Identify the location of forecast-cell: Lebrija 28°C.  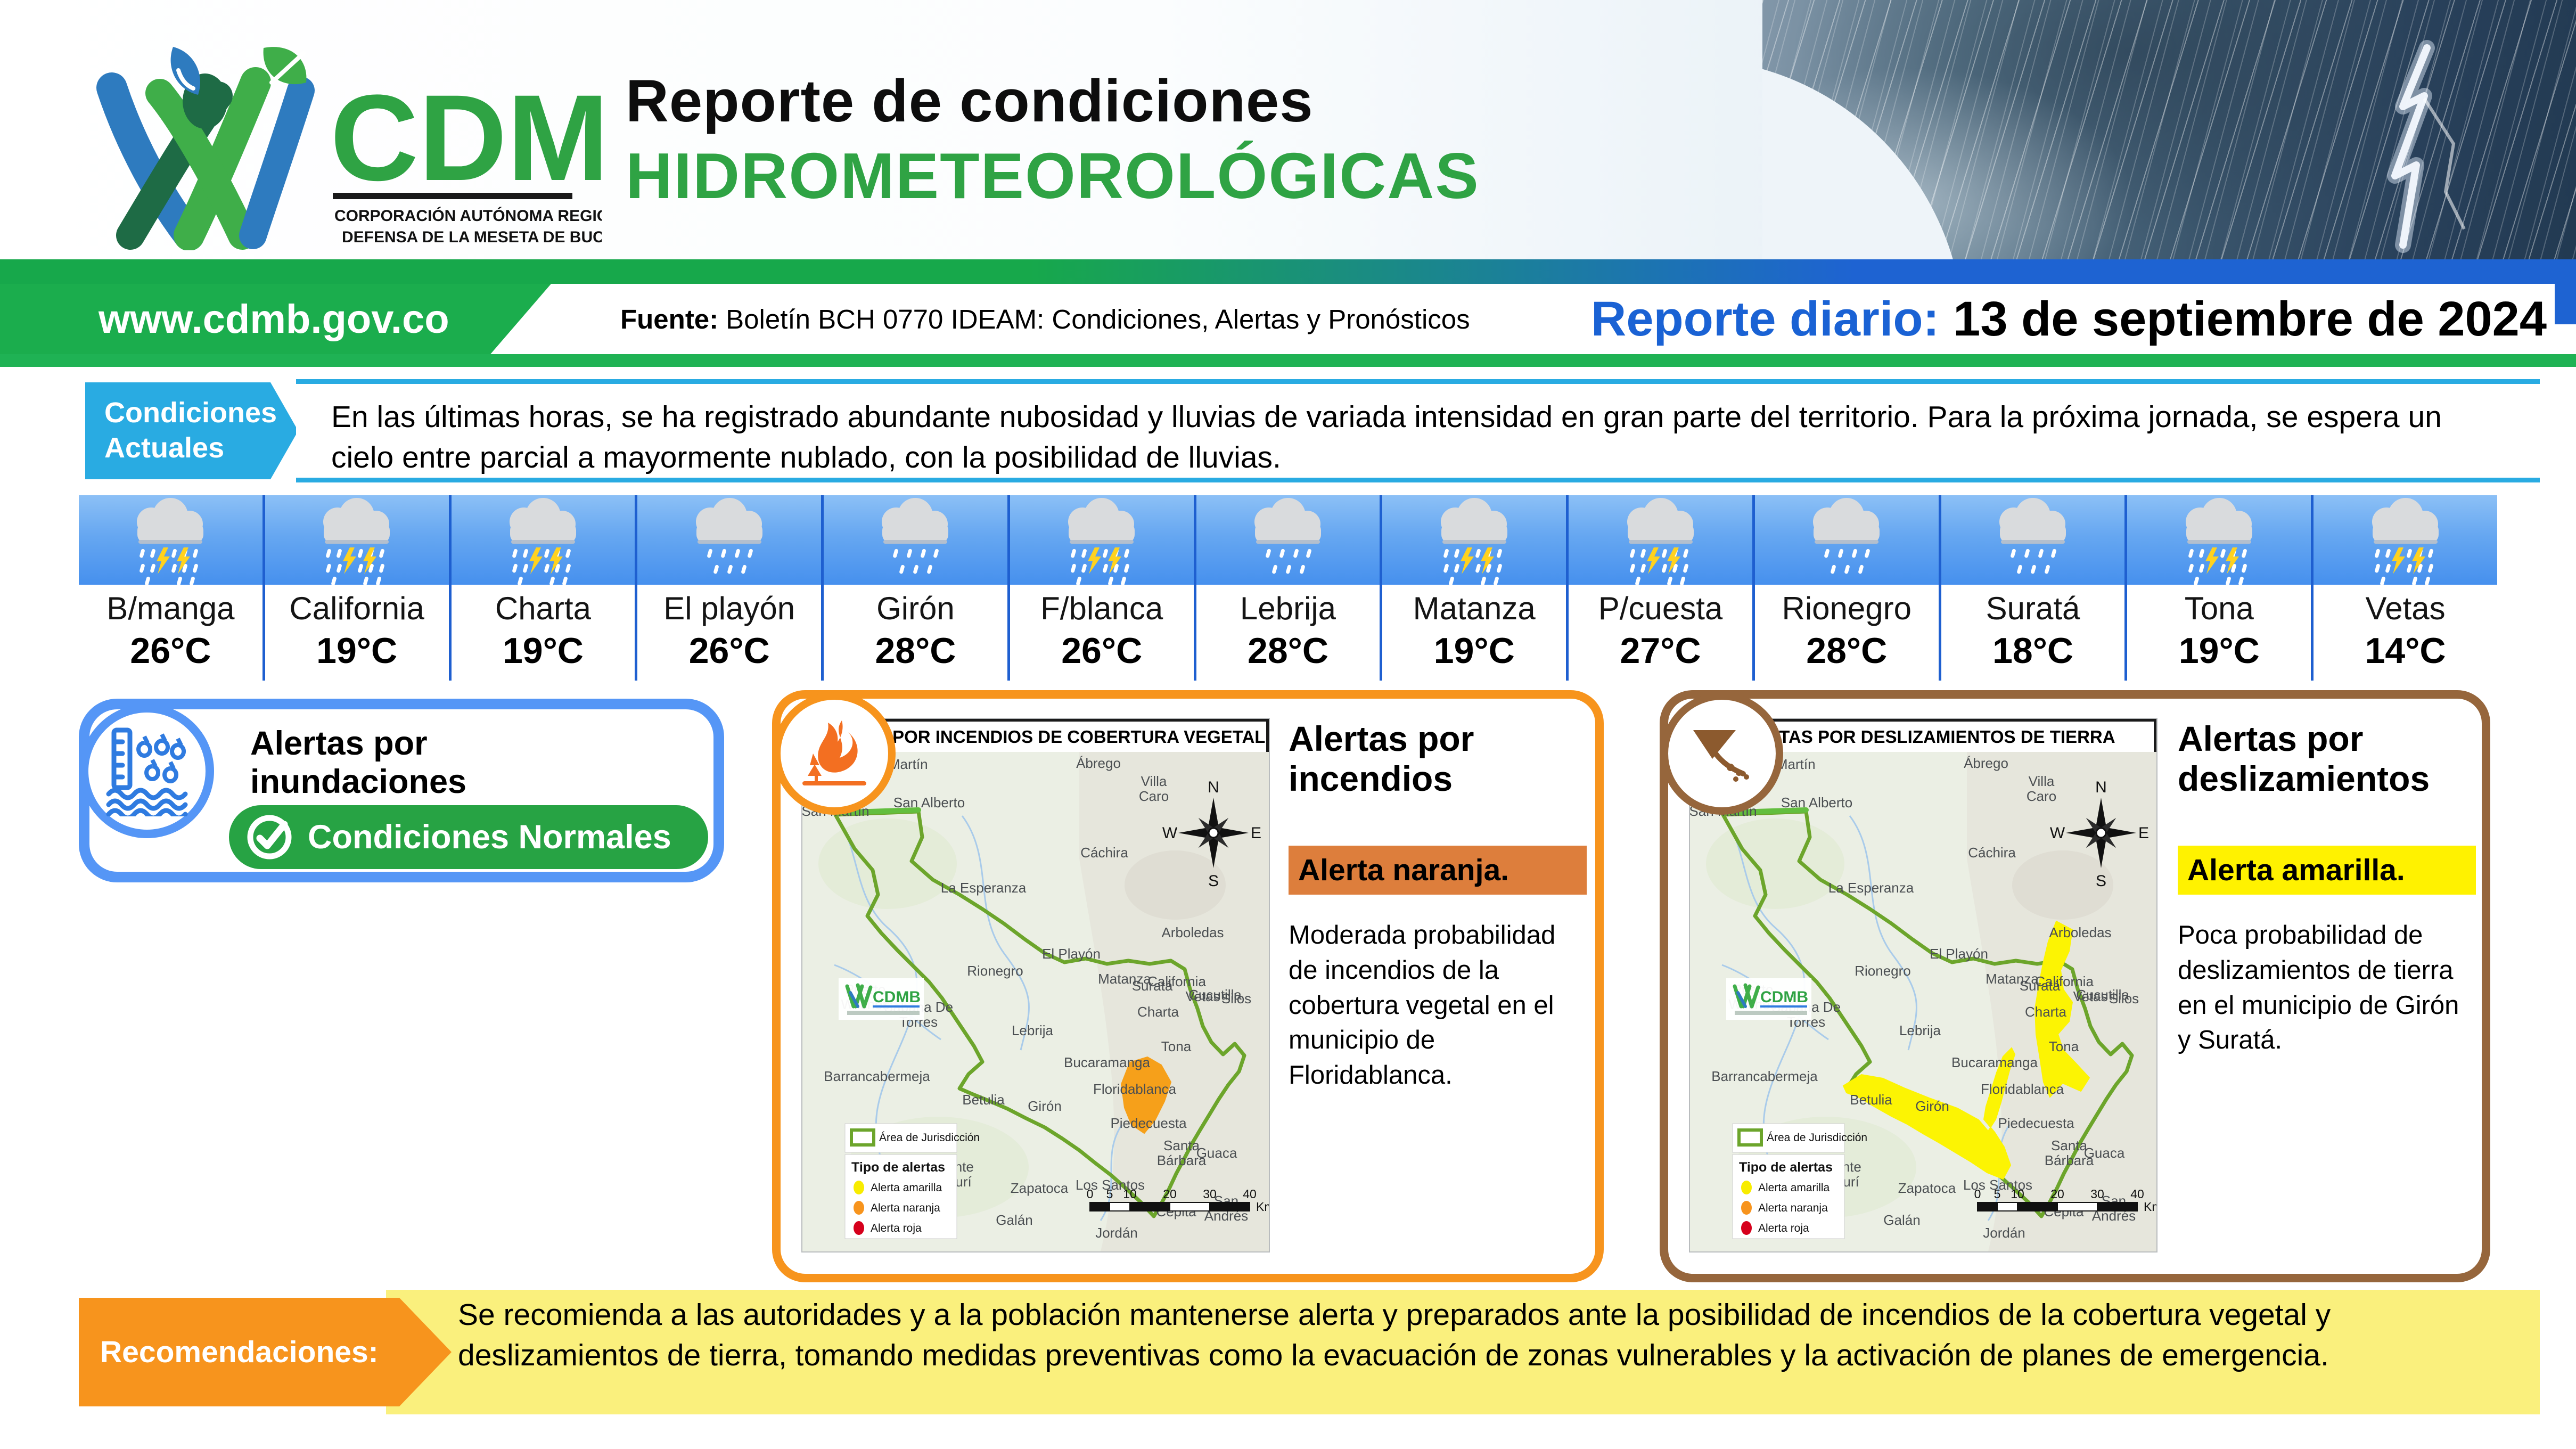
(1289, 588).